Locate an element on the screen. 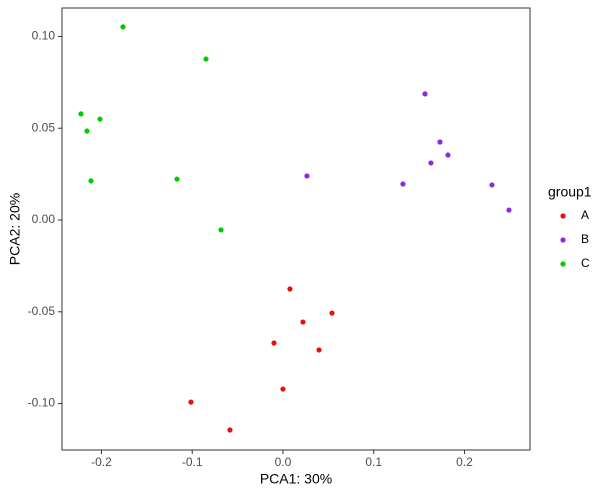 The image size is (611, 495). y-tick-label: 0.10 is located at coordinates (44, 36).